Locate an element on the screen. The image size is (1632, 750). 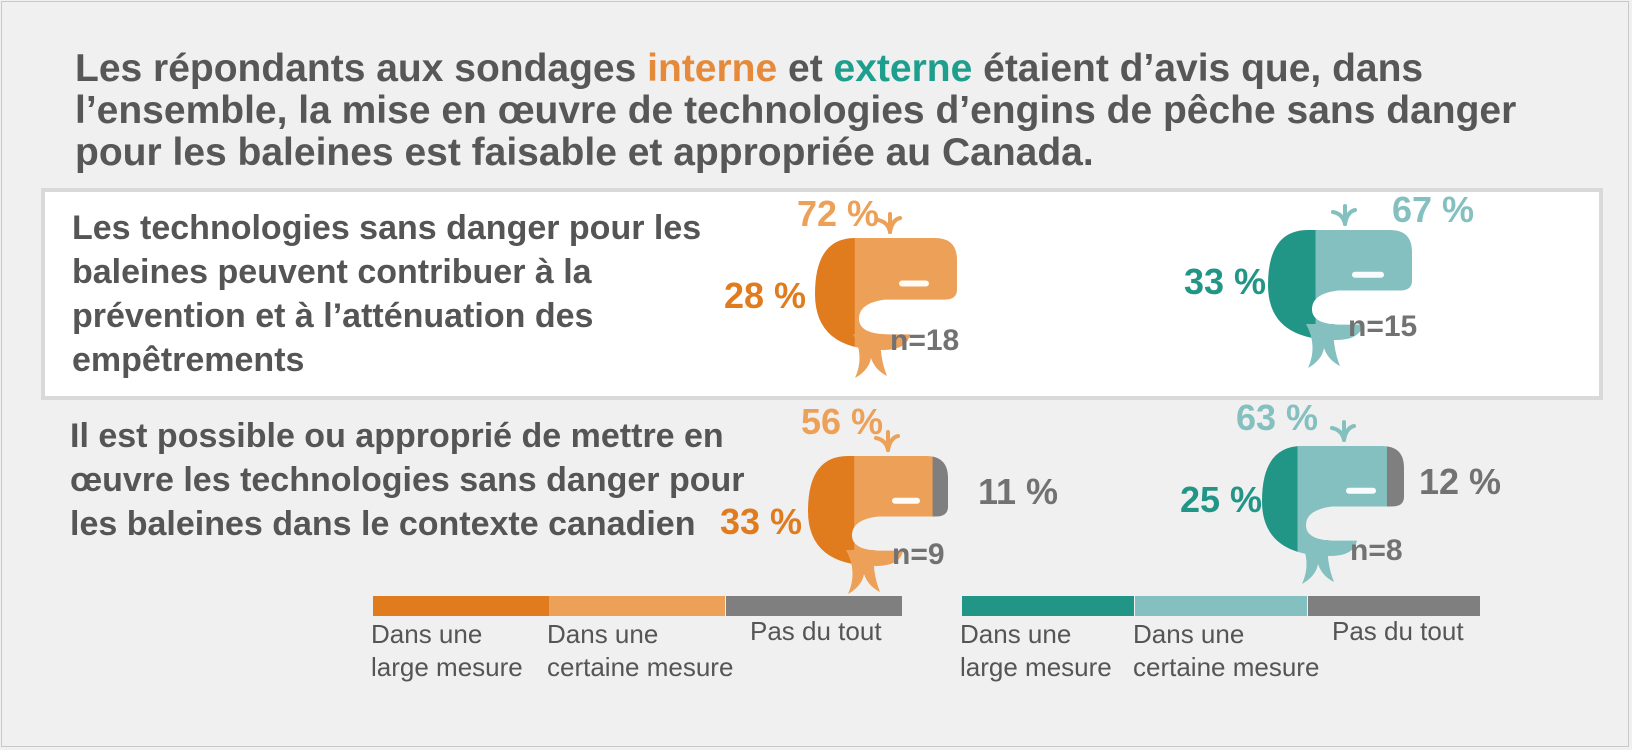
q2-externe-whale-spout-icon is located at coordinates (1343, 431).